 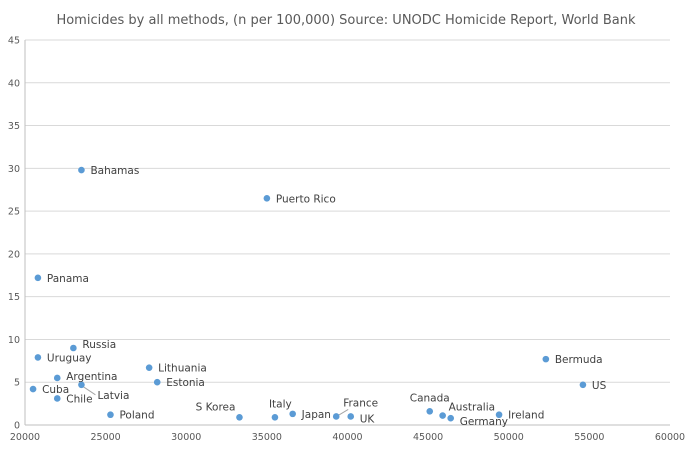 I want to click on y-tick-label: 5, so click(x=17, y=383).